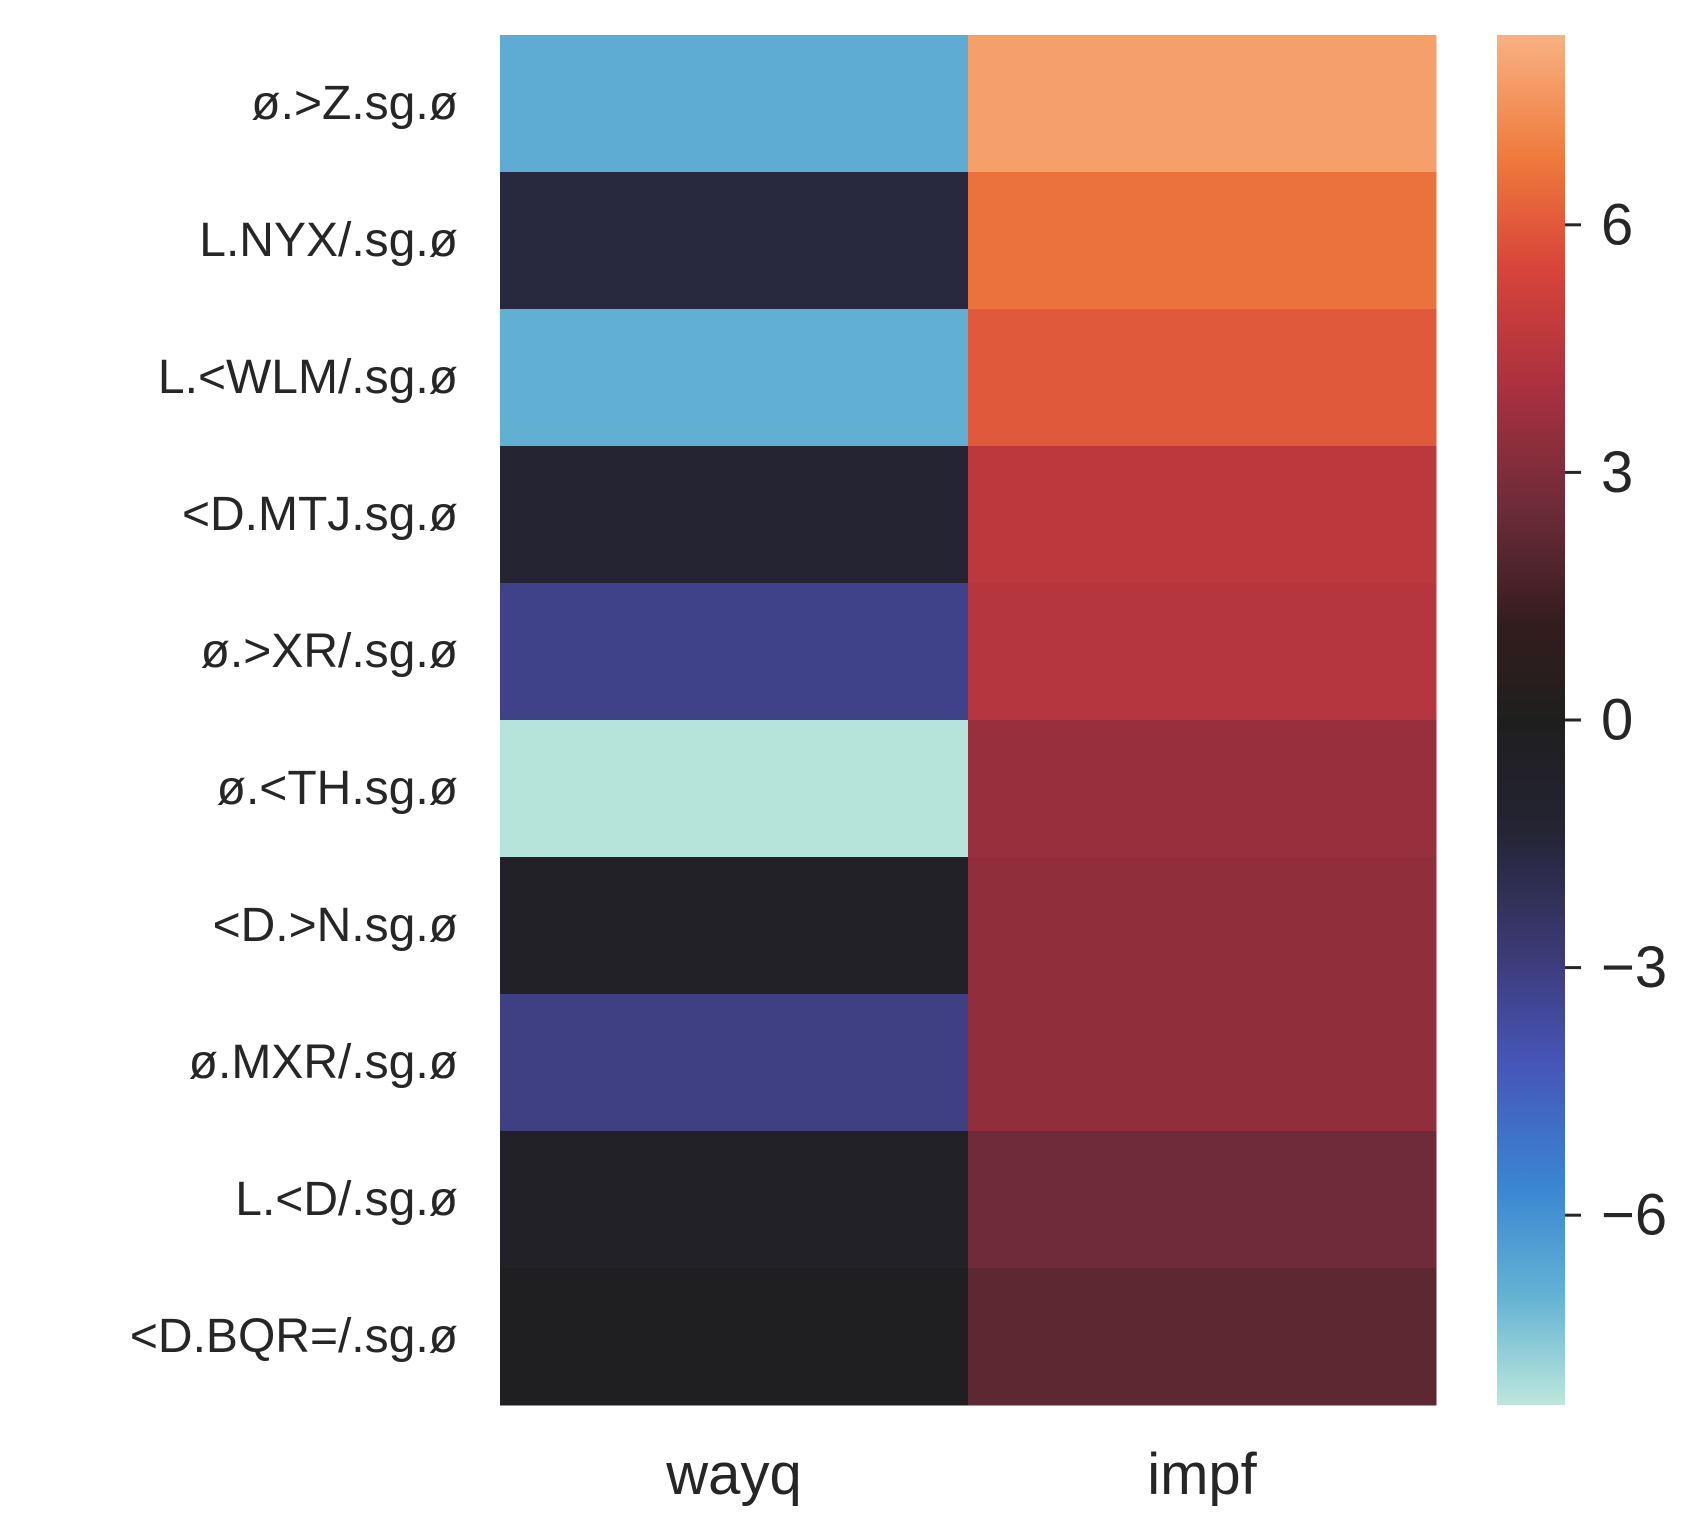  I want to click on row-label: ø.>XR/.sg.ø, so click(329, 651).